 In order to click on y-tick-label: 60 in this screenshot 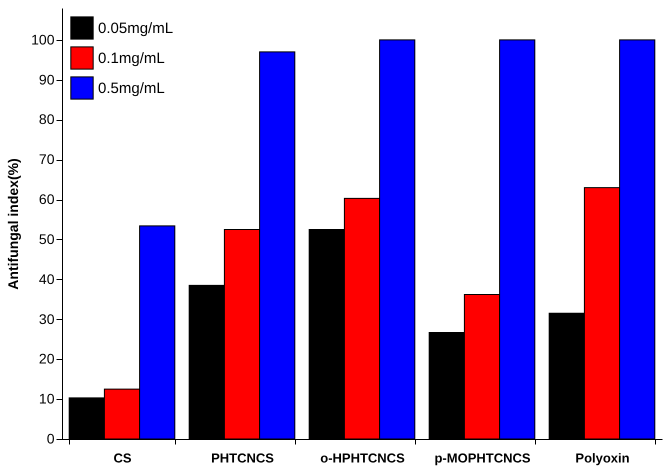, I will do `click(46, 199)`.